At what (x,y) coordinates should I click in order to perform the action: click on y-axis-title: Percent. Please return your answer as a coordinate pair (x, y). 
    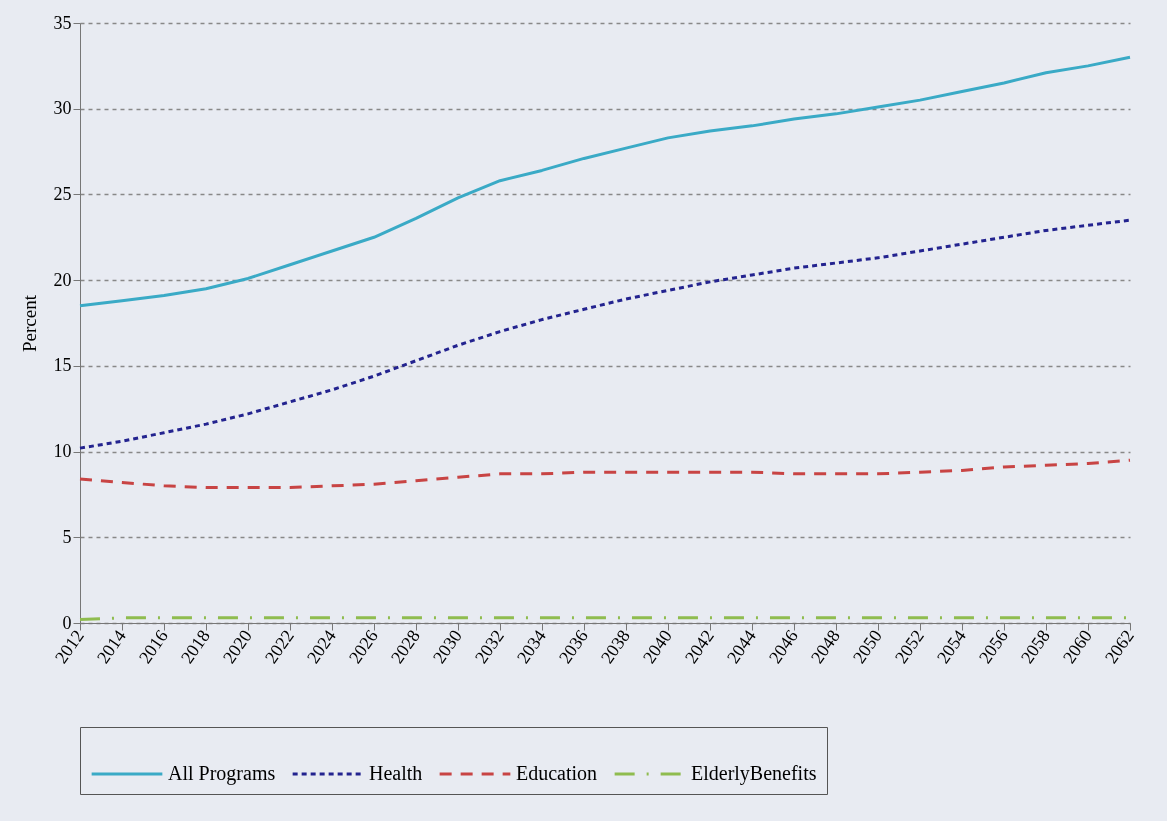
    Looking at the image, I should click on (29, 323).